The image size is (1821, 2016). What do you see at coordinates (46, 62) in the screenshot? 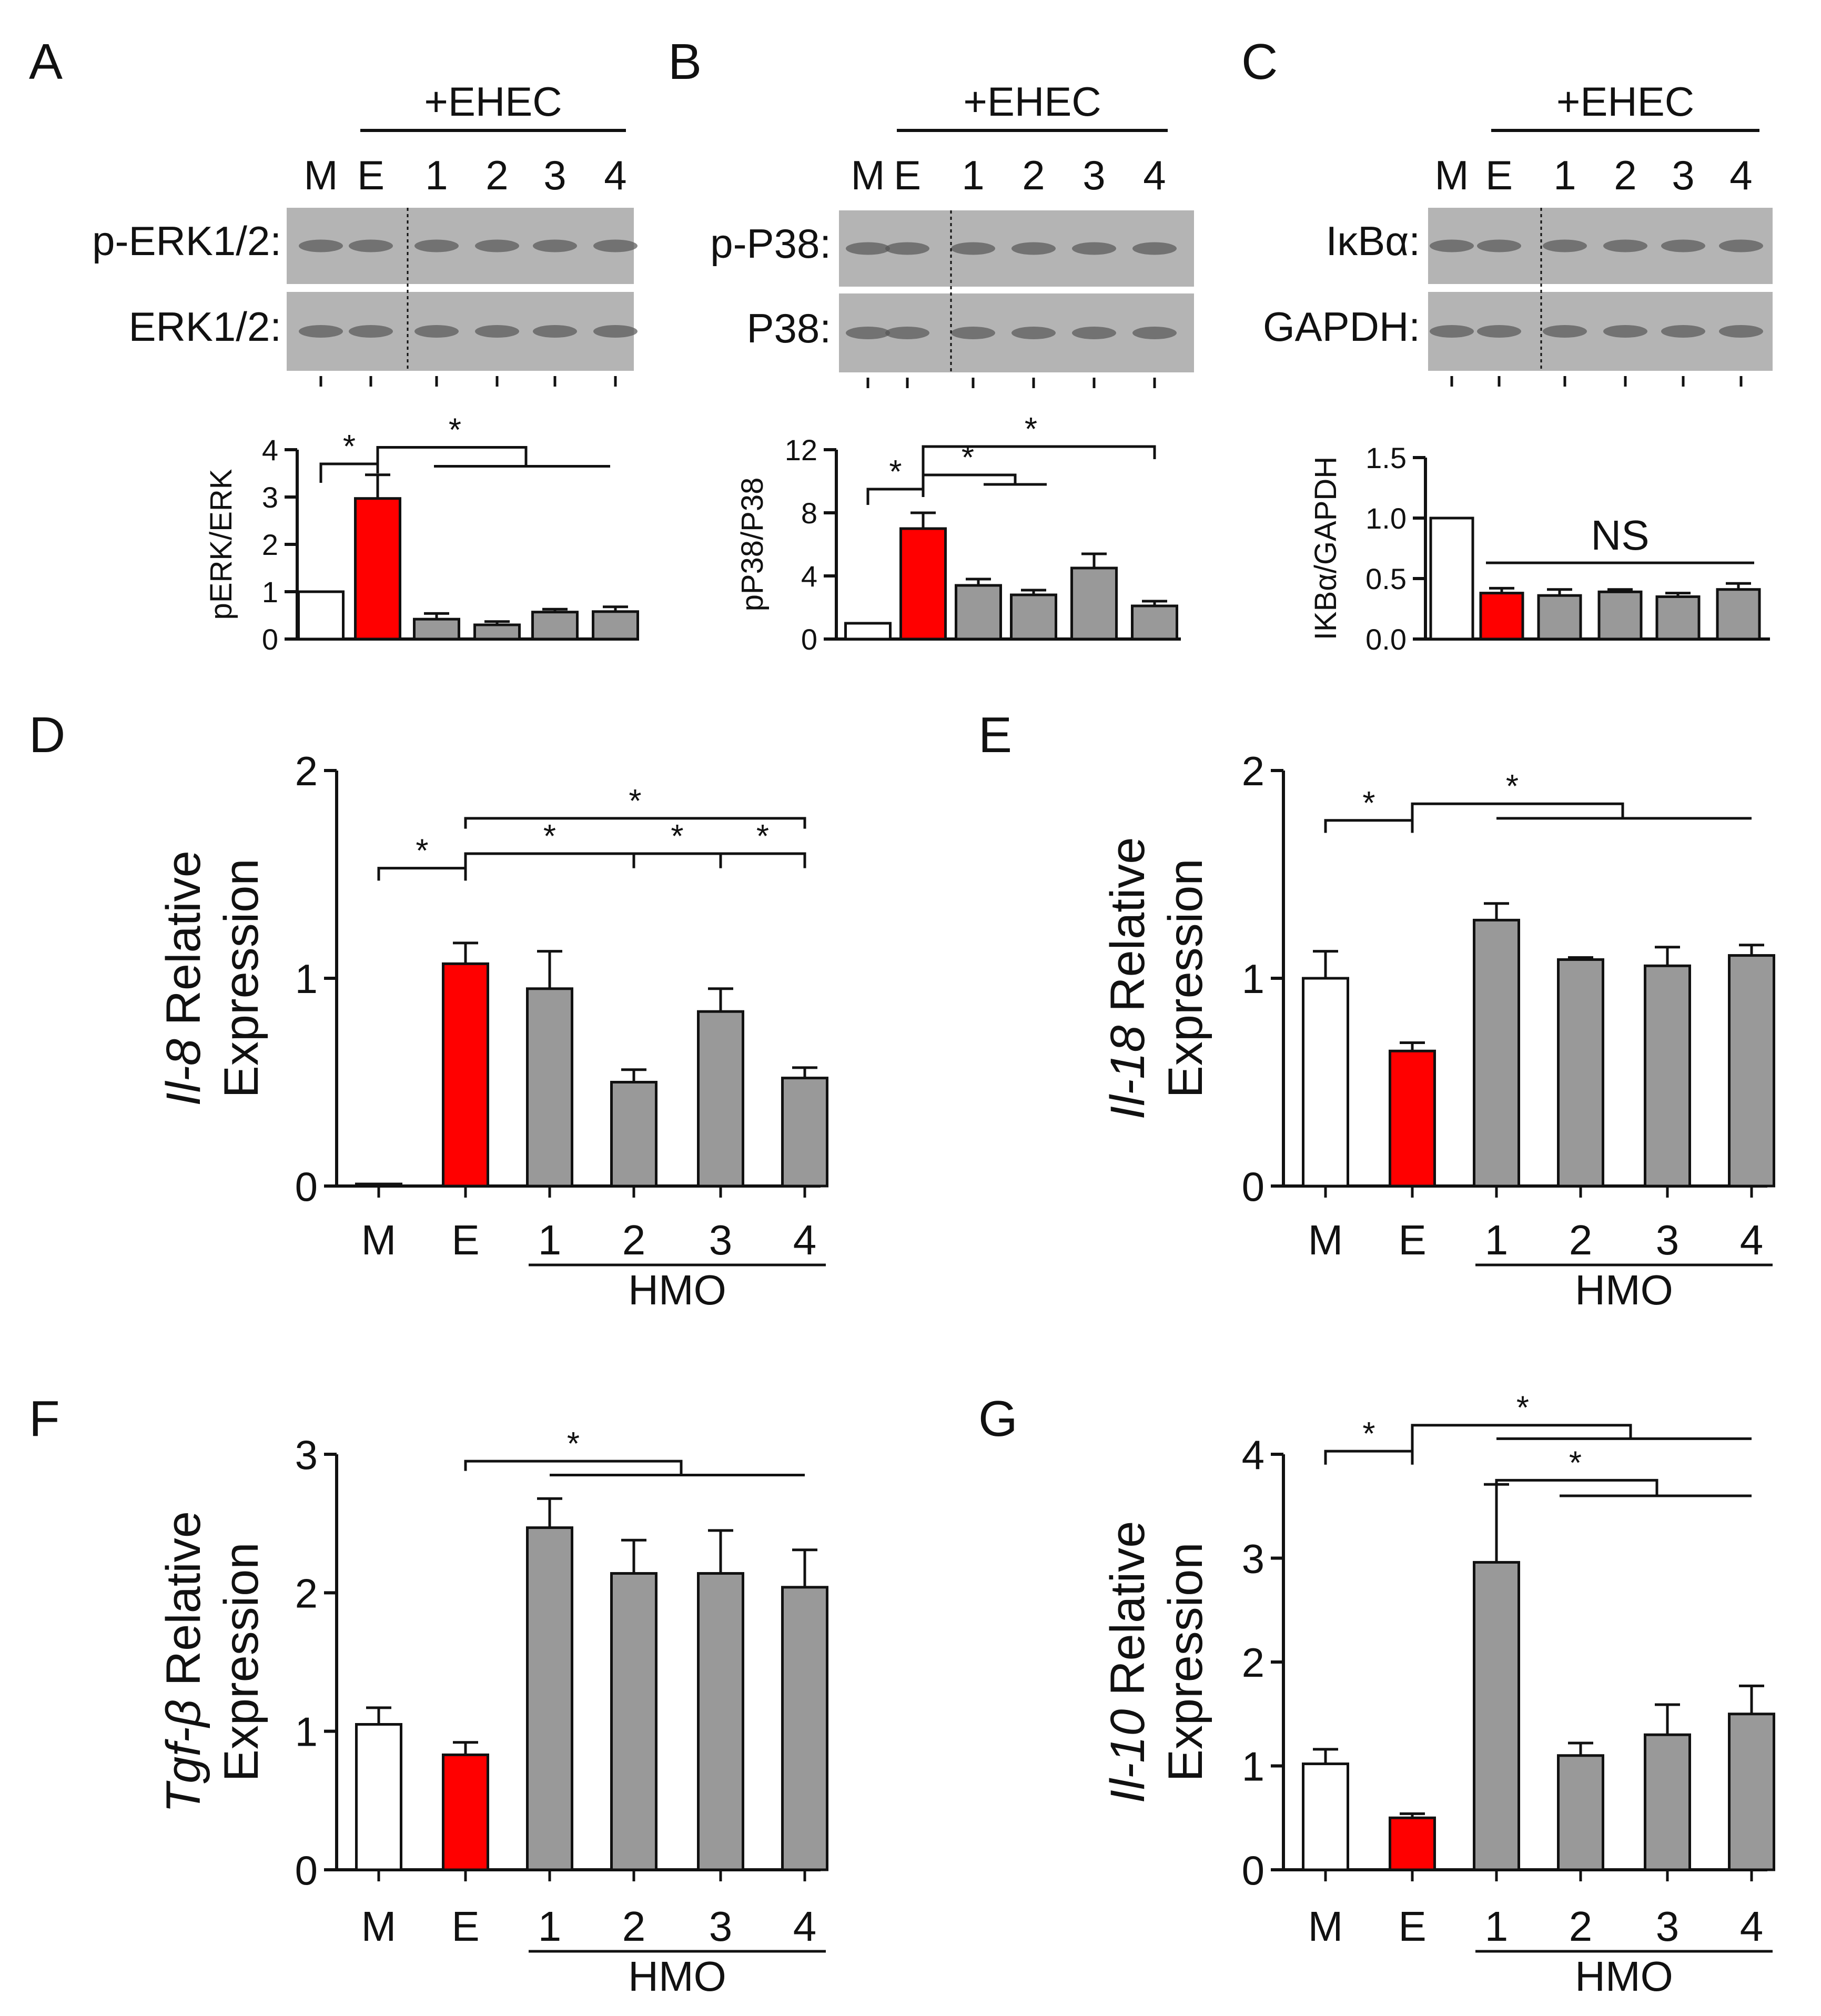
I see `panel-letter: A` at bounding box center [46, 62].